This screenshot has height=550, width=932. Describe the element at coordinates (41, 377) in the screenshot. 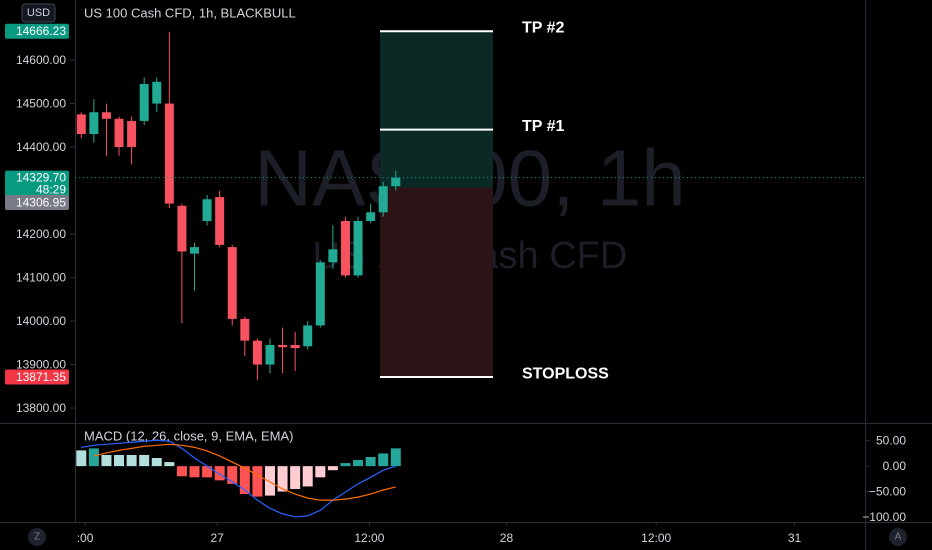

I see `level-axis-label: 13871.35` at that location.